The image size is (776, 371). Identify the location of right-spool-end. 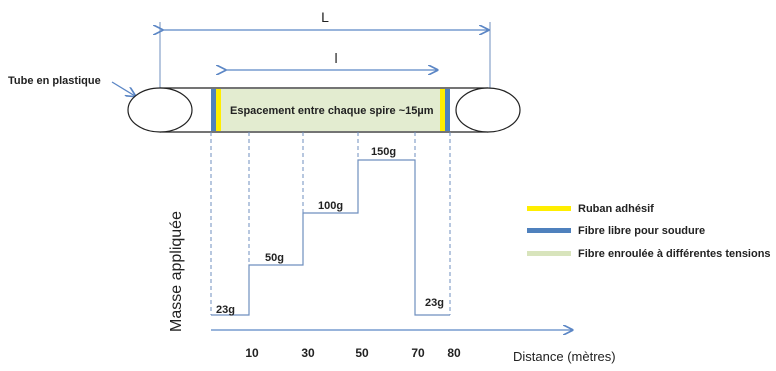
(488, 110).